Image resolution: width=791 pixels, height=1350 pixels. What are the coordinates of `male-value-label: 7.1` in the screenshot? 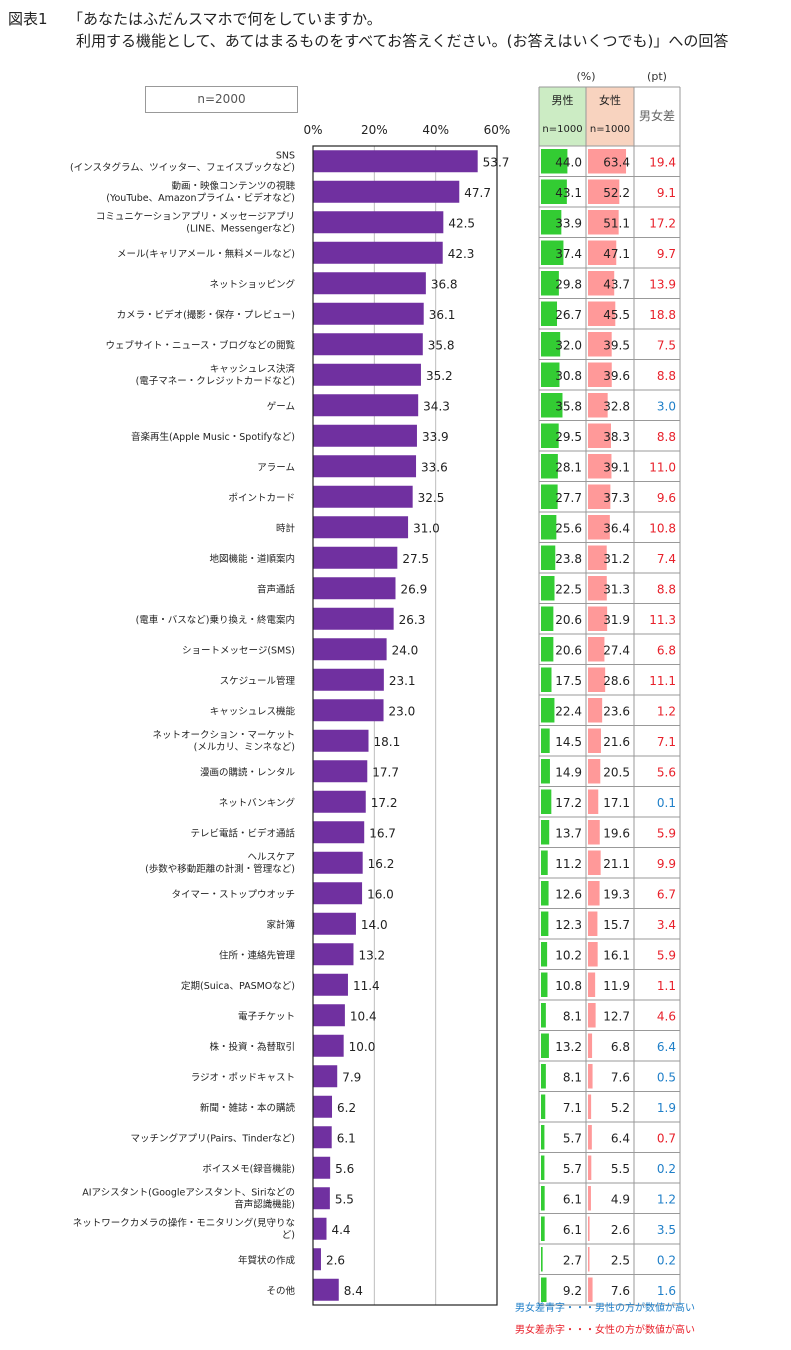 It's located at (572, 1108).